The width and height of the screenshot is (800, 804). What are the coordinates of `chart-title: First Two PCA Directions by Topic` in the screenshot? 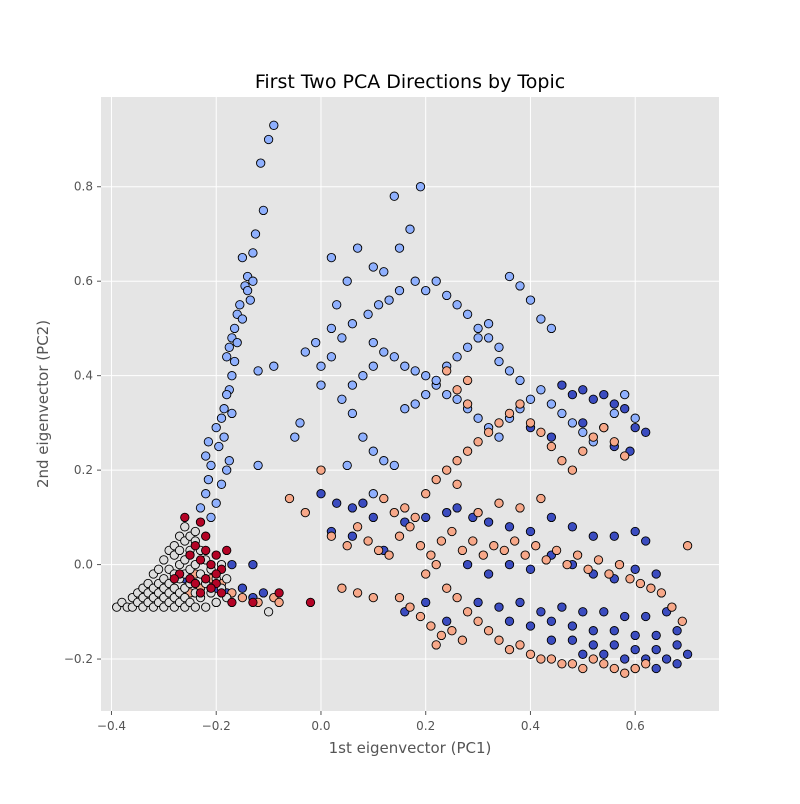 It's located at (410, 82).